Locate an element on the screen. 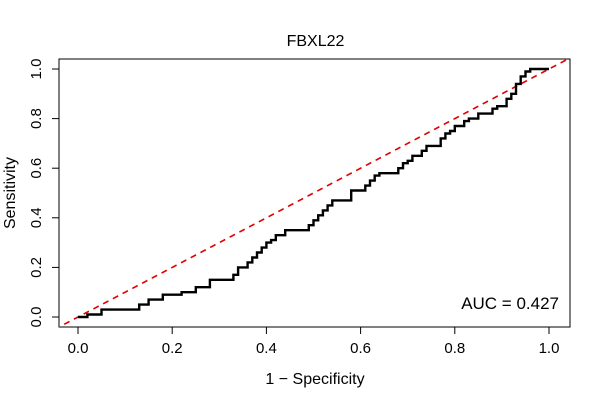  y-axis: 0.0 0.2 0.4 0.6 0.8 1.0 is located at coordinates (44, 193).